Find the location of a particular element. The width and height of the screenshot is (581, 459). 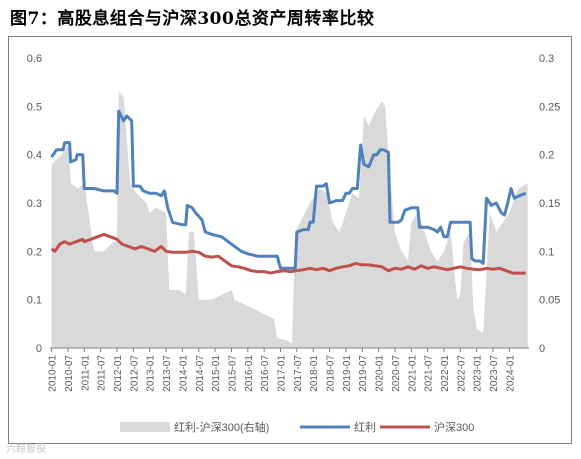

y-right-tick-label: 0.3 is located at coordinates (546, 59).